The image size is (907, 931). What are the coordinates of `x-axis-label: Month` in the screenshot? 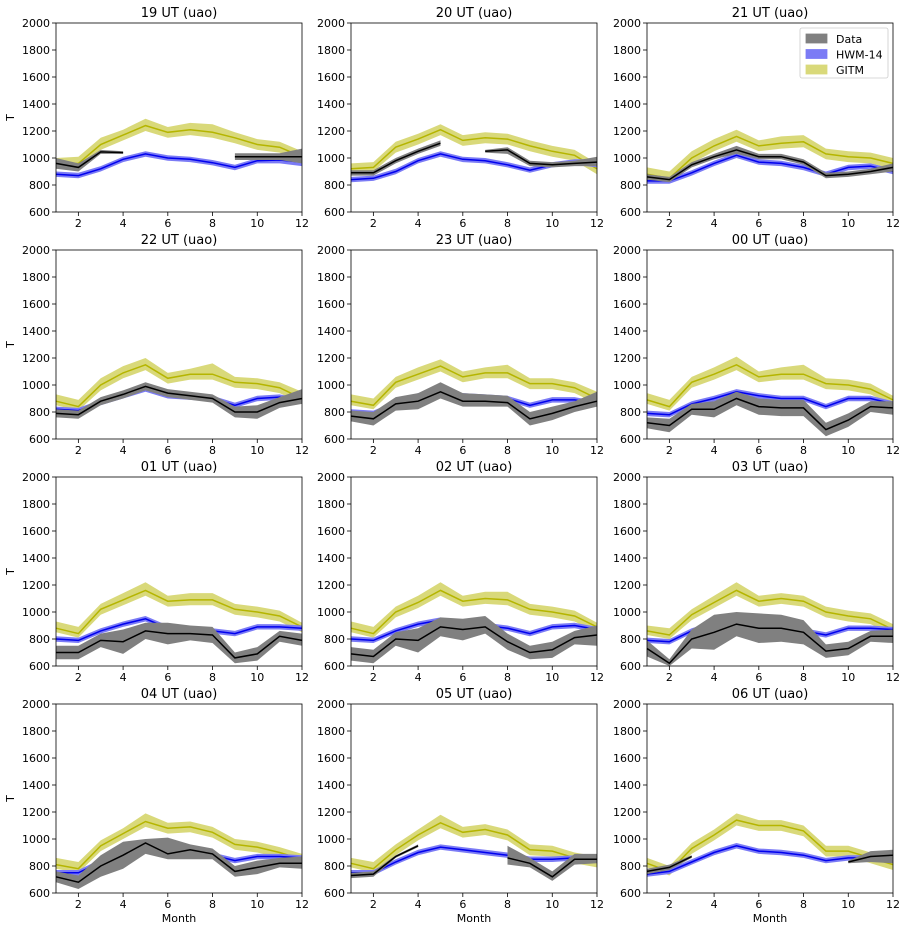 It's located at (179, 918).